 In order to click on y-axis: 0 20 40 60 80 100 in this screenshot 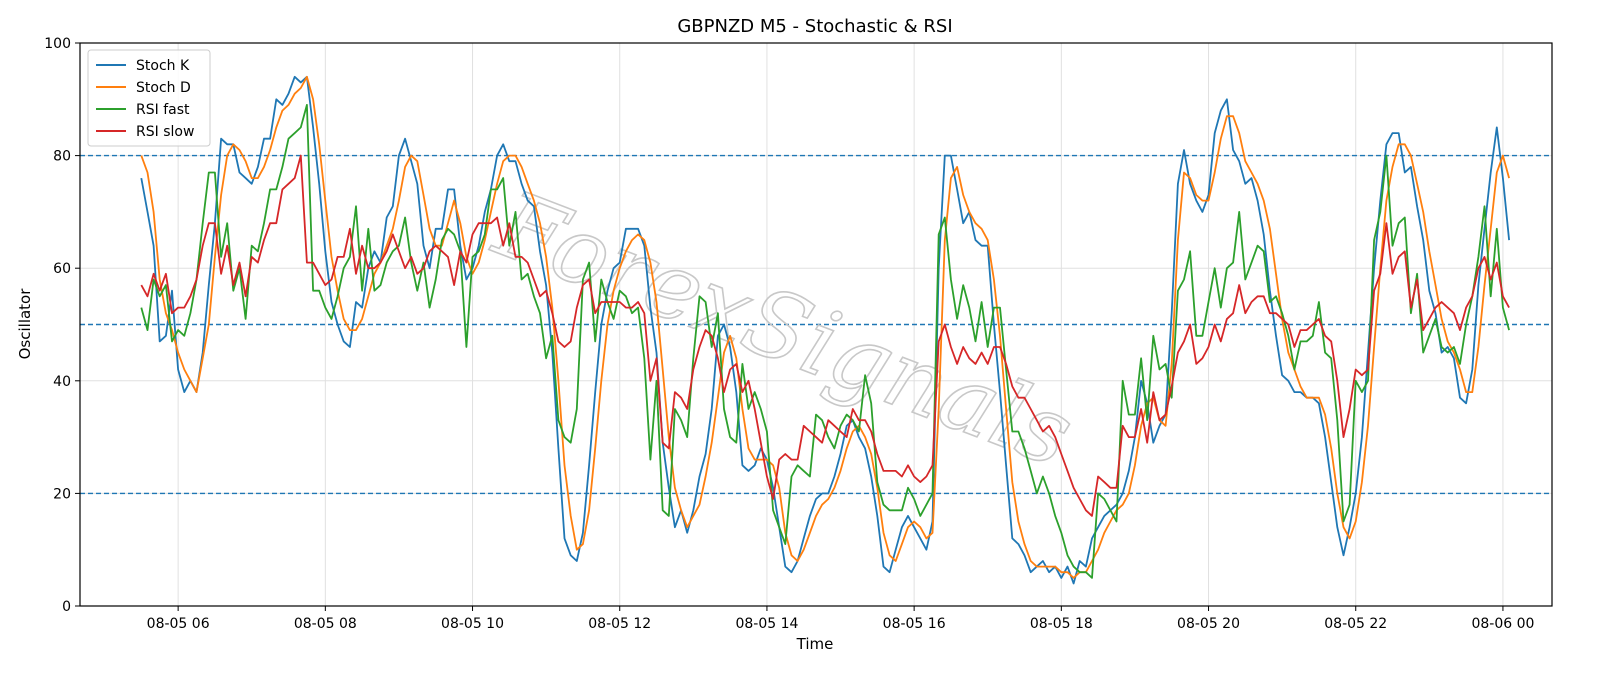, I will do `click(62, 325)`.